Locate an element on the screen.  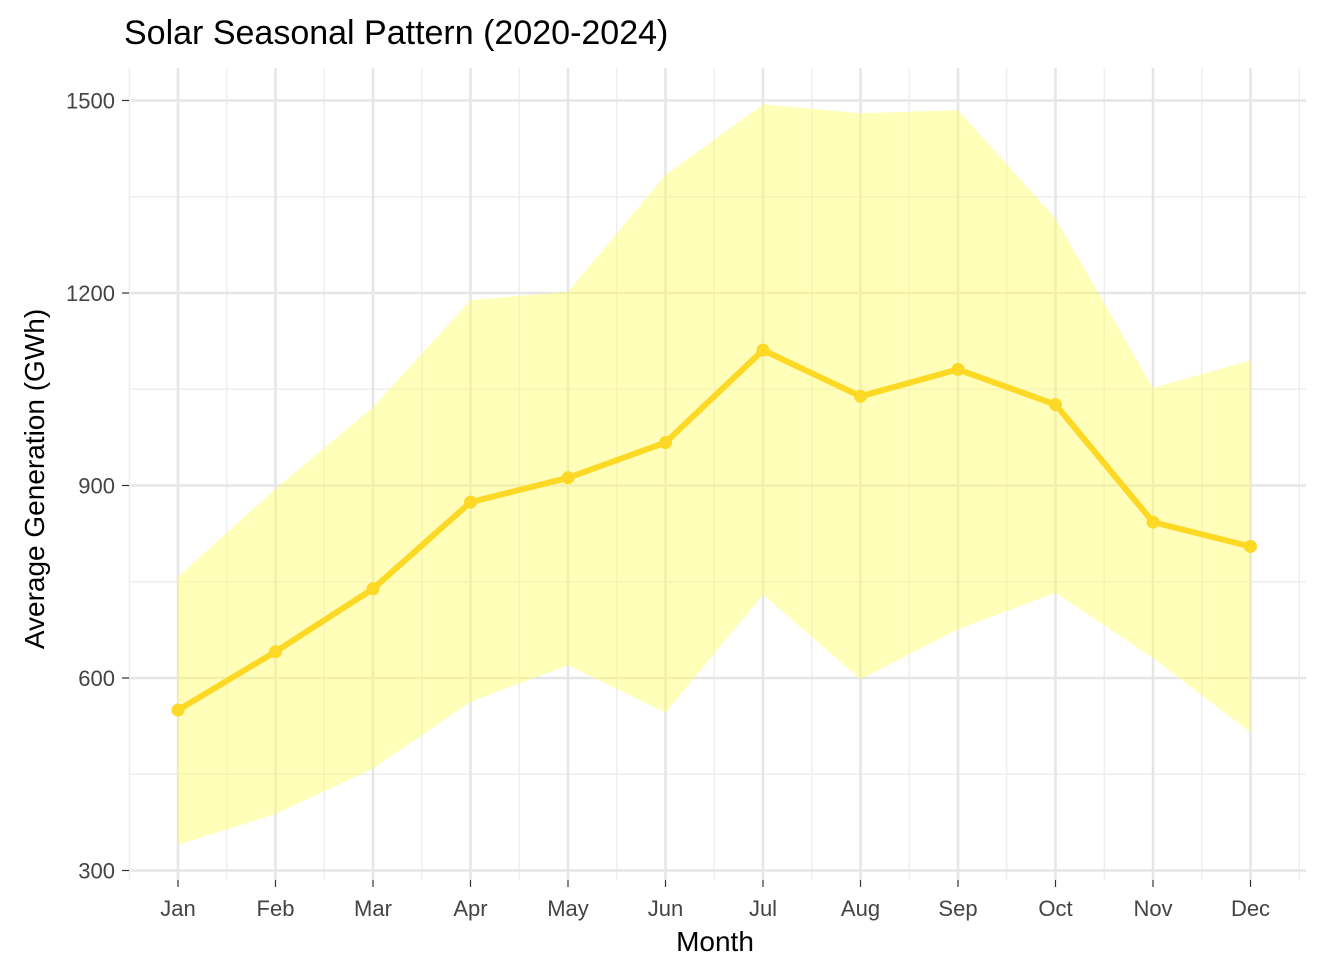
chart-title: Solar Seasonal Pattern (2020-2024) is located at coordinates (396, 33).